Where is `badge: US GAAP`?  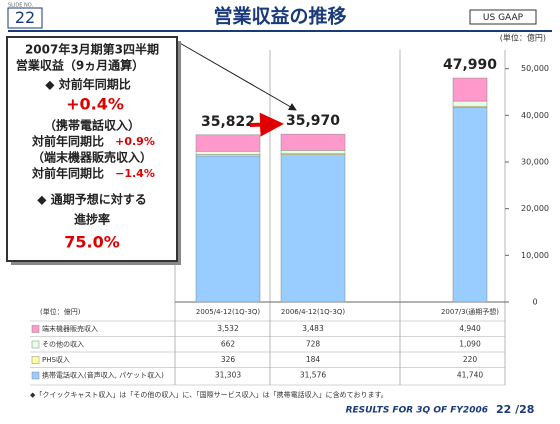 badge: US GAAP is located at coordinates (503, 18).